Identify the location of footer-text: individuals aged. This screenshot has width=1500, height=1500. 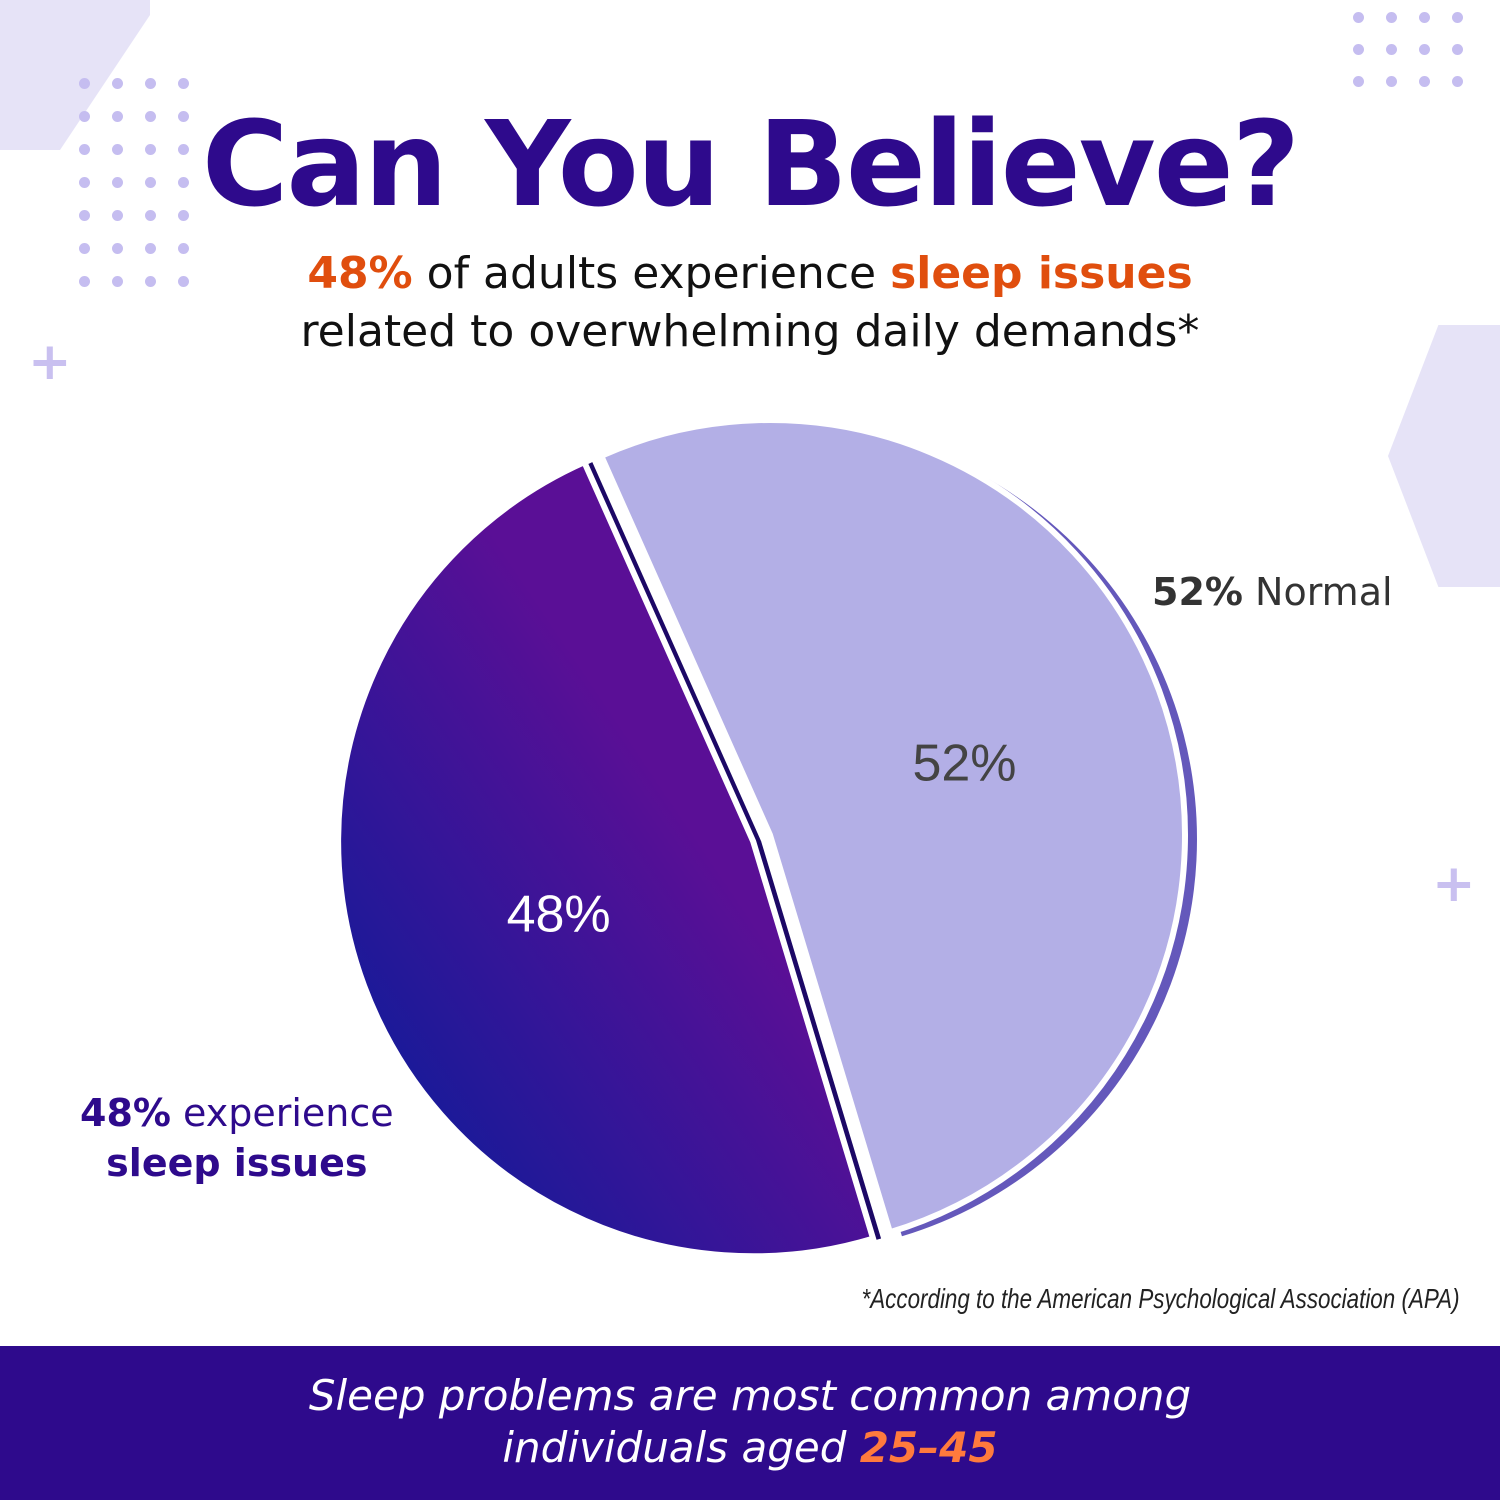
(681, 1447).